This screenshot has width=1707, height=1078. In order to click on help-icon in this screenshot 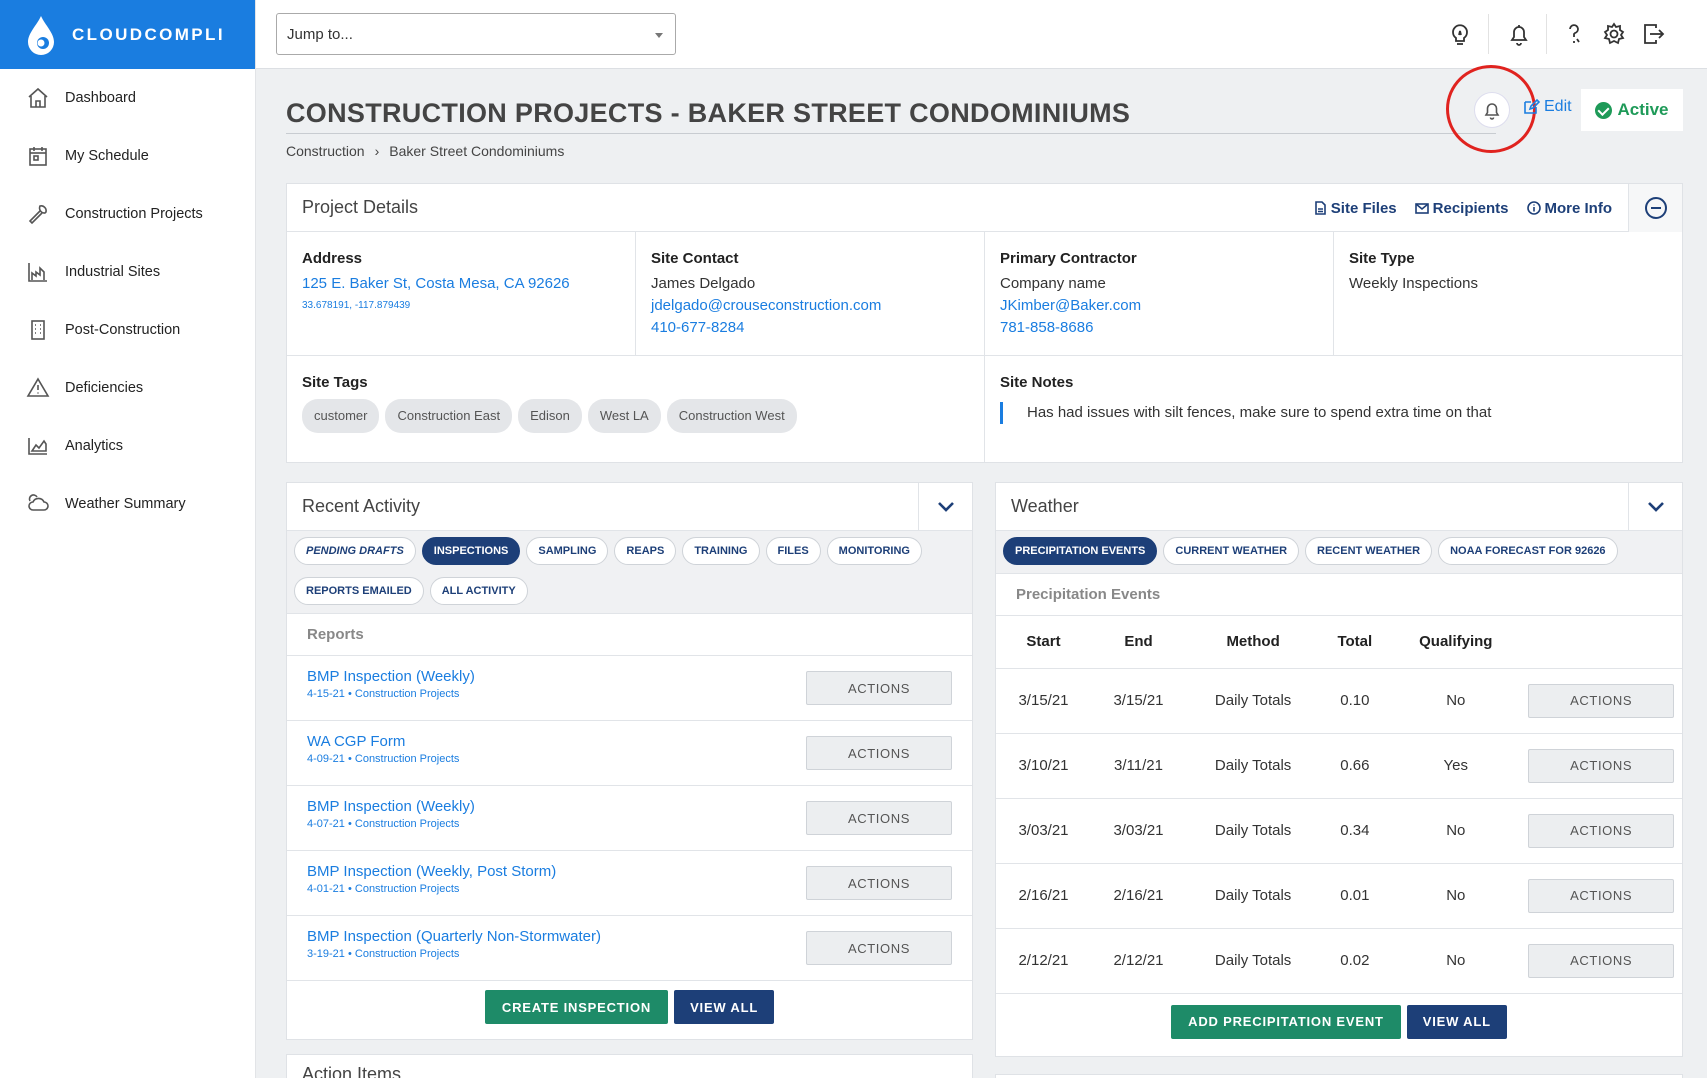, I will do `click(1574, 34)`.